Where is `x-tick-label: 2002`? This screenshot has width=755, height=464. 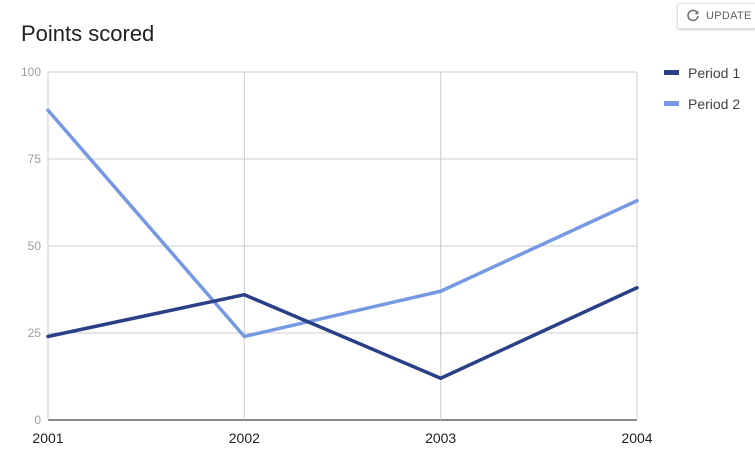 x-tick-label: 2002 is located at coordinates (244, 438).